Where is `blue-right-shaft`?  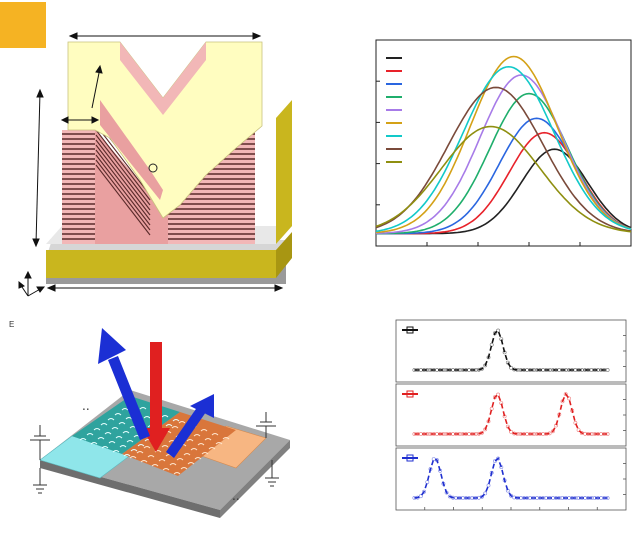 blue-right-shaft is located at coordinates (186, 432).